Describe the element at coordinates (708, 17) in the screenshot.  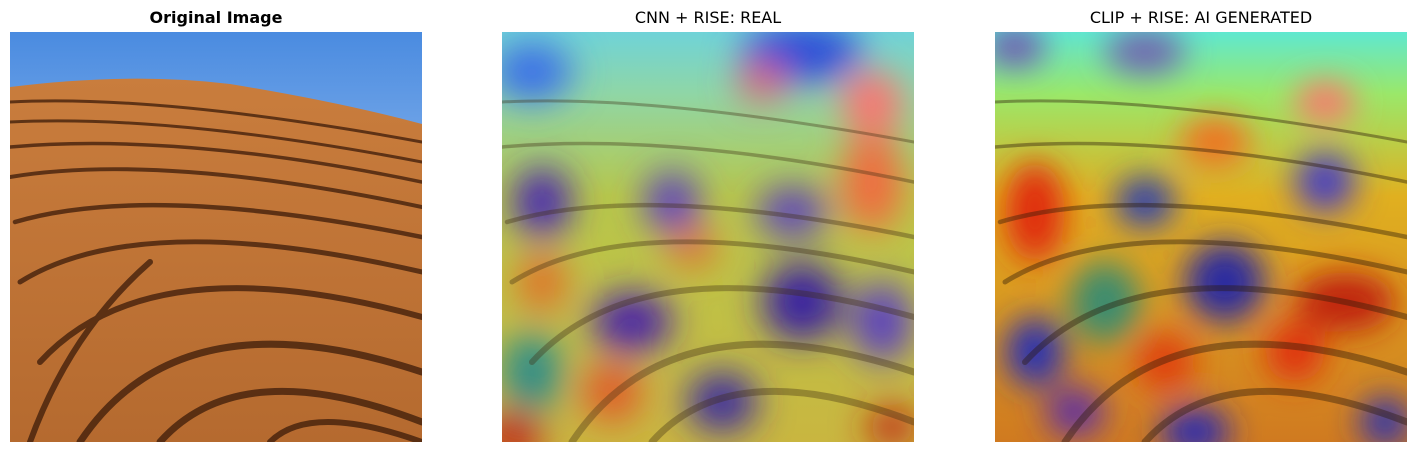
I see `panel-title: CNN + RISE: REAL` at that location.